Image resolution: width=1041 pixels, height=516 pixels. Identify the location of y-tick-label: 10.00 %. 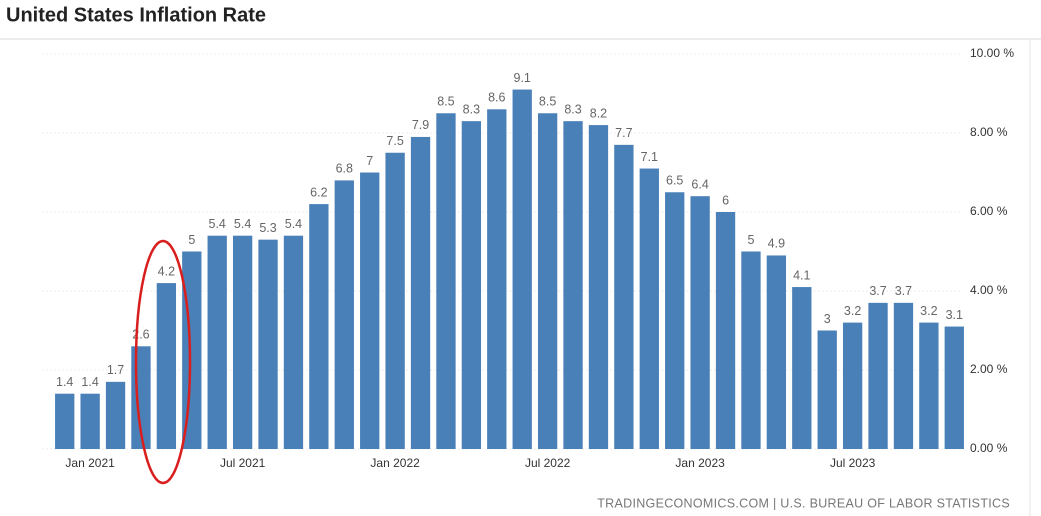
(992, 53).